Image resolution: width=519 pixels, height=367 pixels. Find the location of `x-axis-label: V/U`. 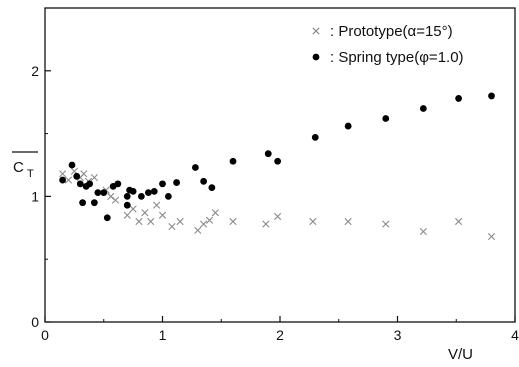

x-axis-label: V/U is located at coordinates (460, 354).